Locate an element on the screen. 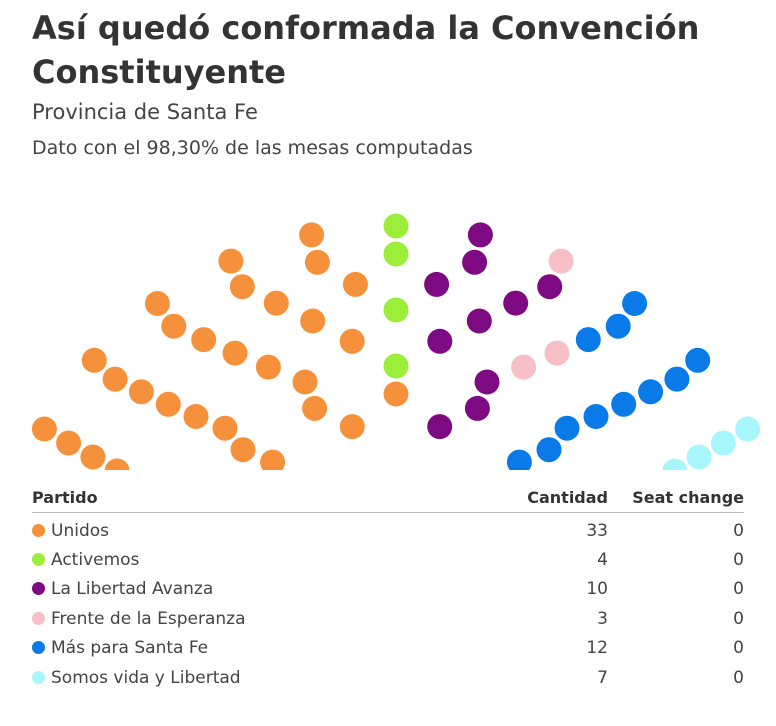 The image size is (776, 726). legend-header-row: Partido Cantidad Seat change is located at coordinates (388, 497).